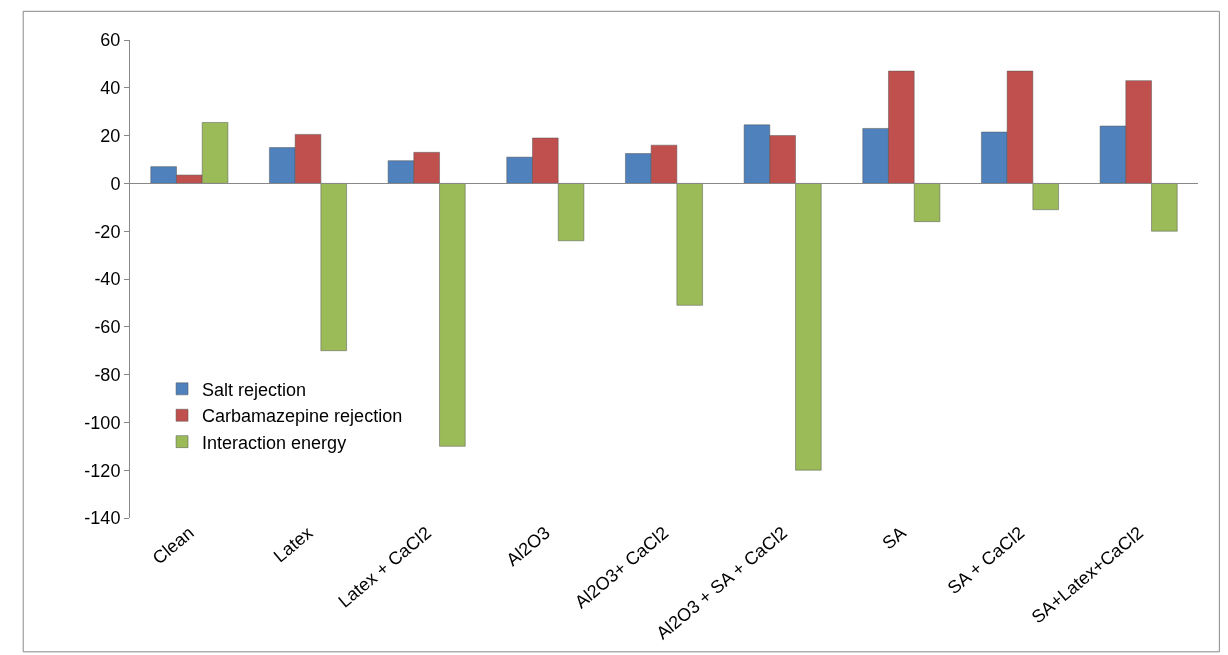 Image resolution: width=1228 pixels, height=655 pixels. What do you see at coordinates (107, 374) in the screenshot?
I see `y-tick-label: -80` at bounding box center [107, 374].